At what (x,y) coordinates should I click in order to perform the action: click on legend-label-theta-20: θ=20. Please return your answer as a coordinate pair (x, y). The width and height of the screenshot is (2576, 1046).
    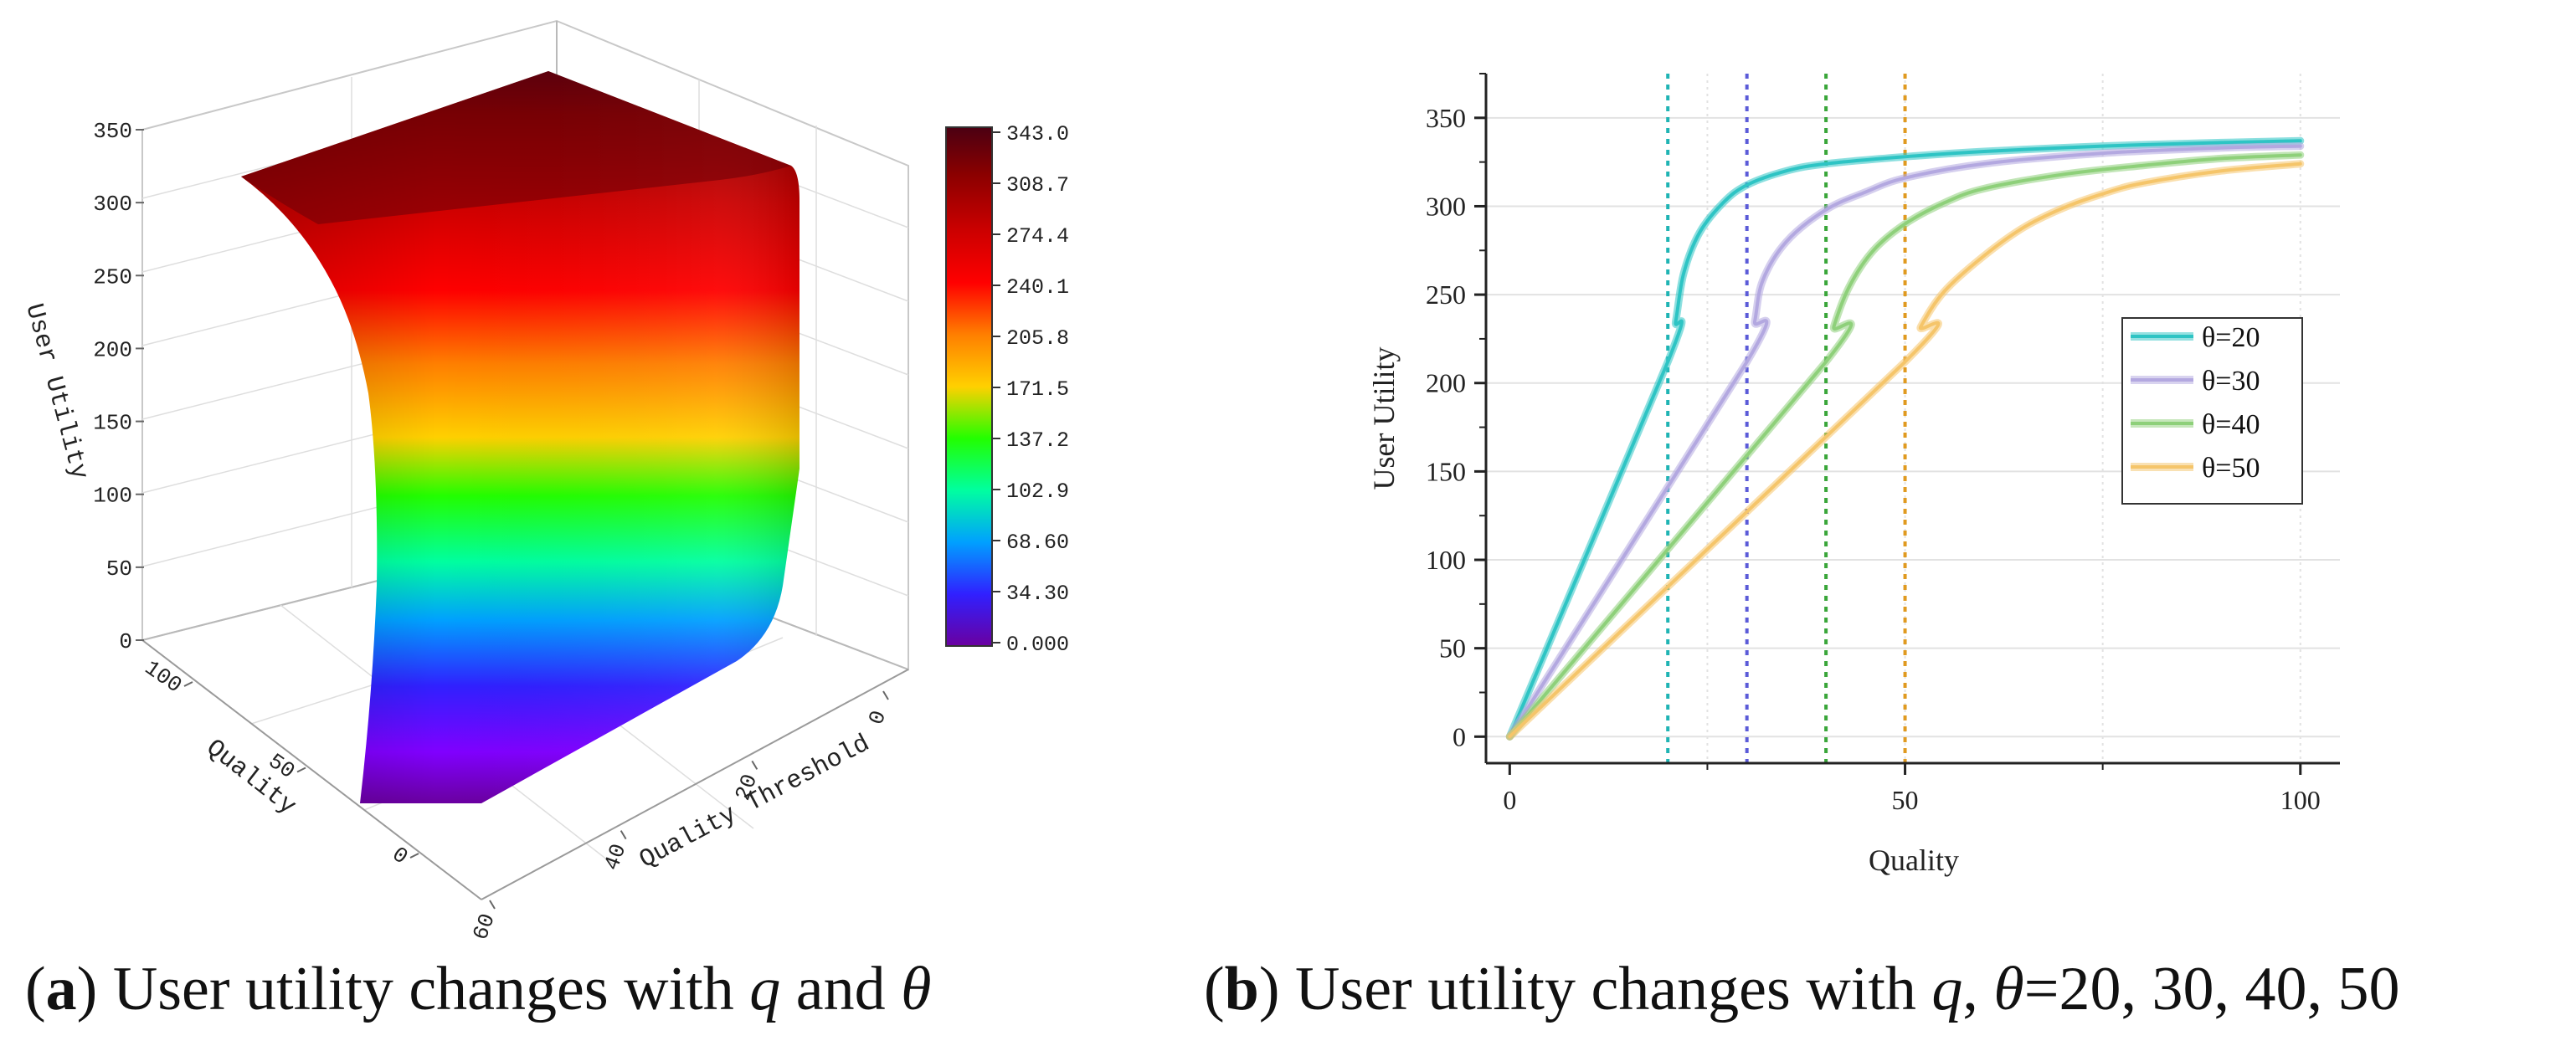
    Looking at the image, I should click on (2231, 337).